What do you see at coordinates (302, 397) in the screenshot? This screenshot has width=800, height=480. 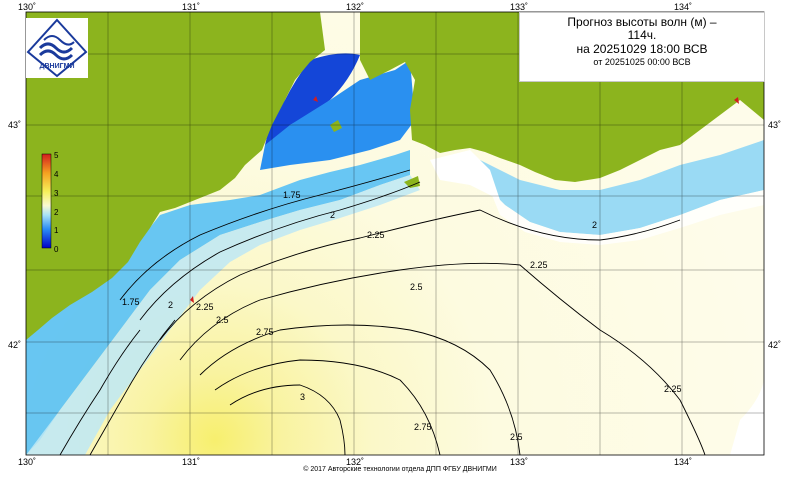 I see `contour-label: 3` at bounding box center [302, 397].